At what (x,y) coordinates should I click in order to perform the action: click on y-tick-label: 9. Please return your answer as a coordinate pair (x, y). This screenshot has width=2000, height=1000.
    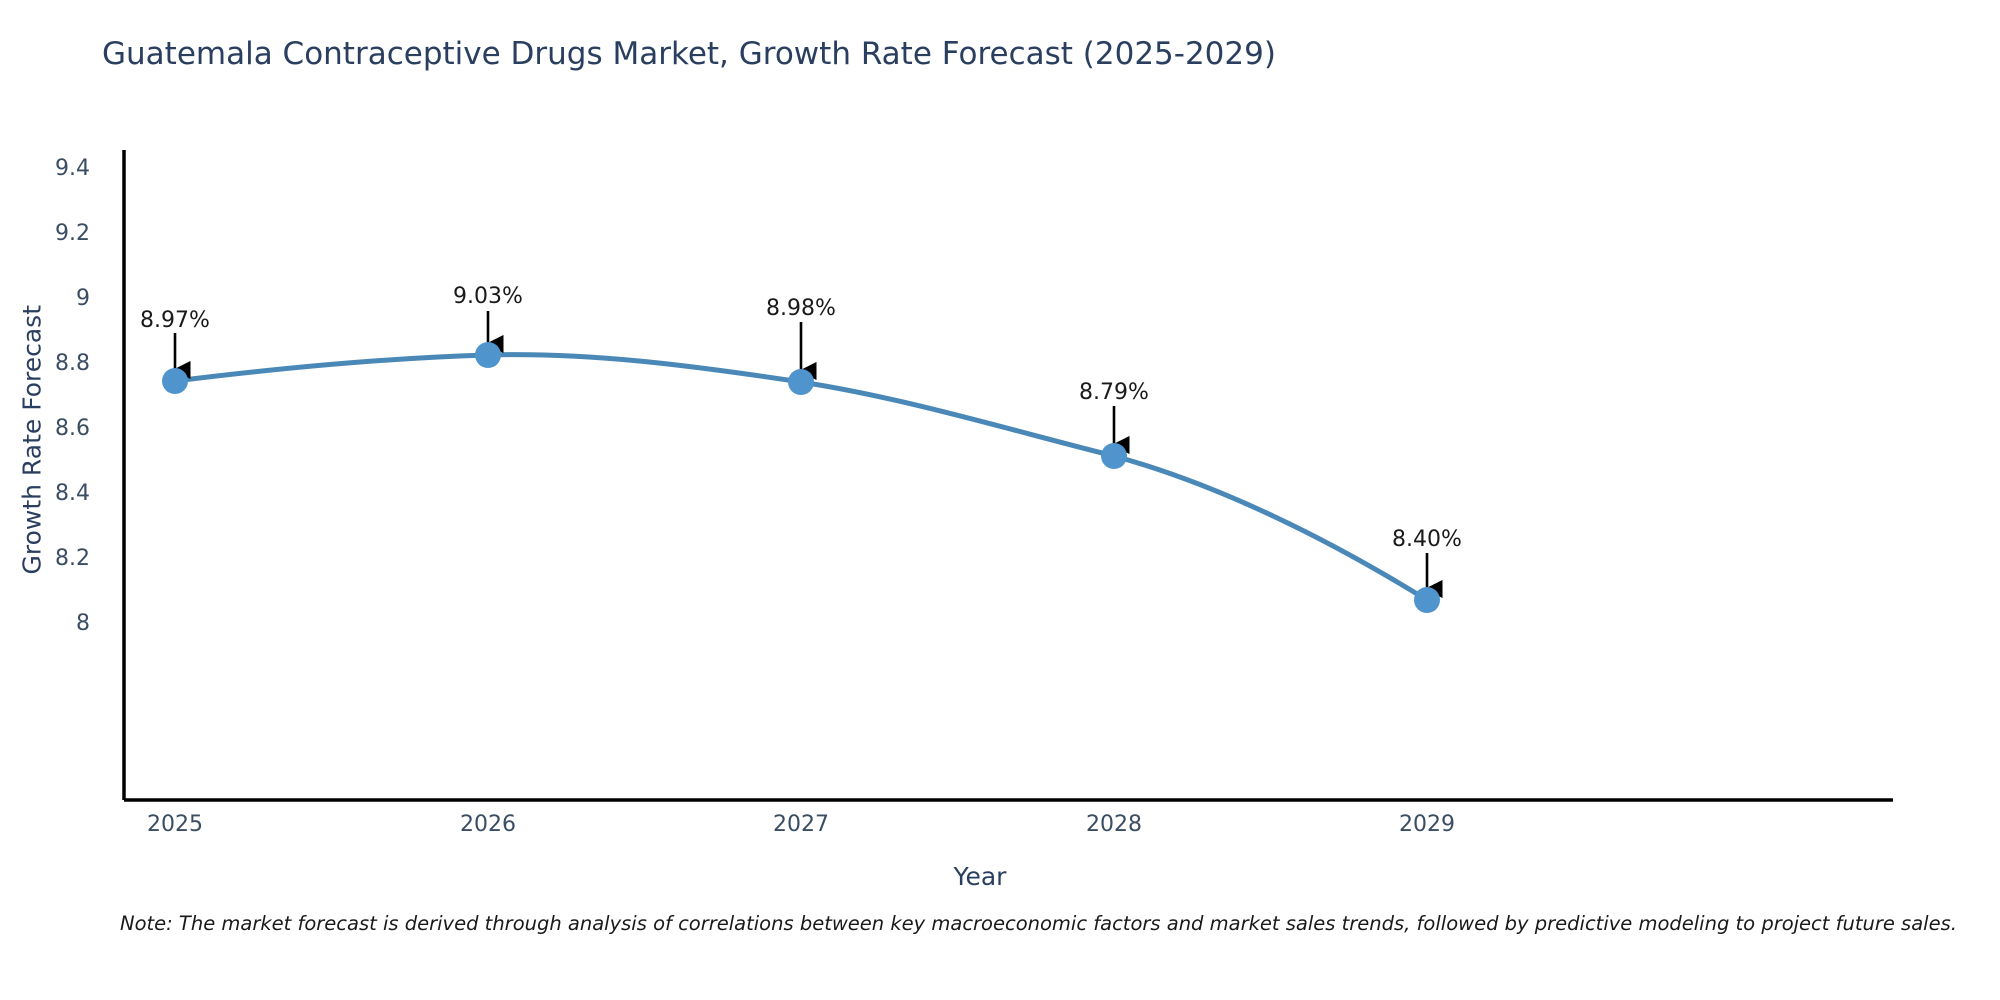
    Looking at the image, I should click on (83, 298).